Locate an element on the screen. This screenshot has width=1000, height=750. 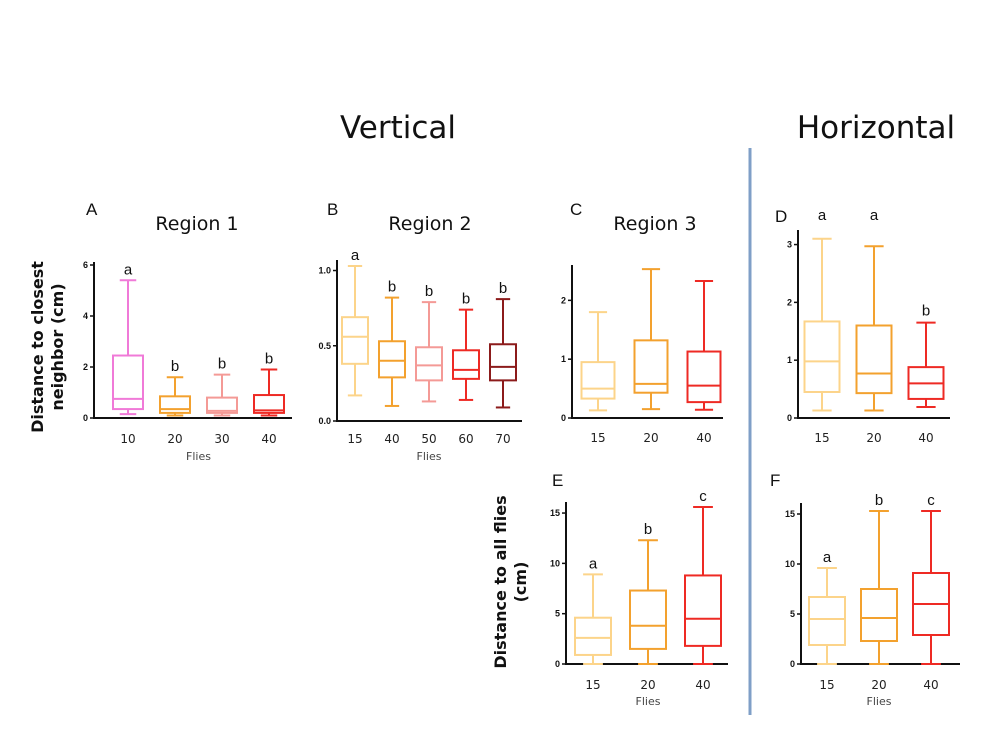
y-axis-title: Distance to closestneighbor (cm) is located at coordinates (47, 347).